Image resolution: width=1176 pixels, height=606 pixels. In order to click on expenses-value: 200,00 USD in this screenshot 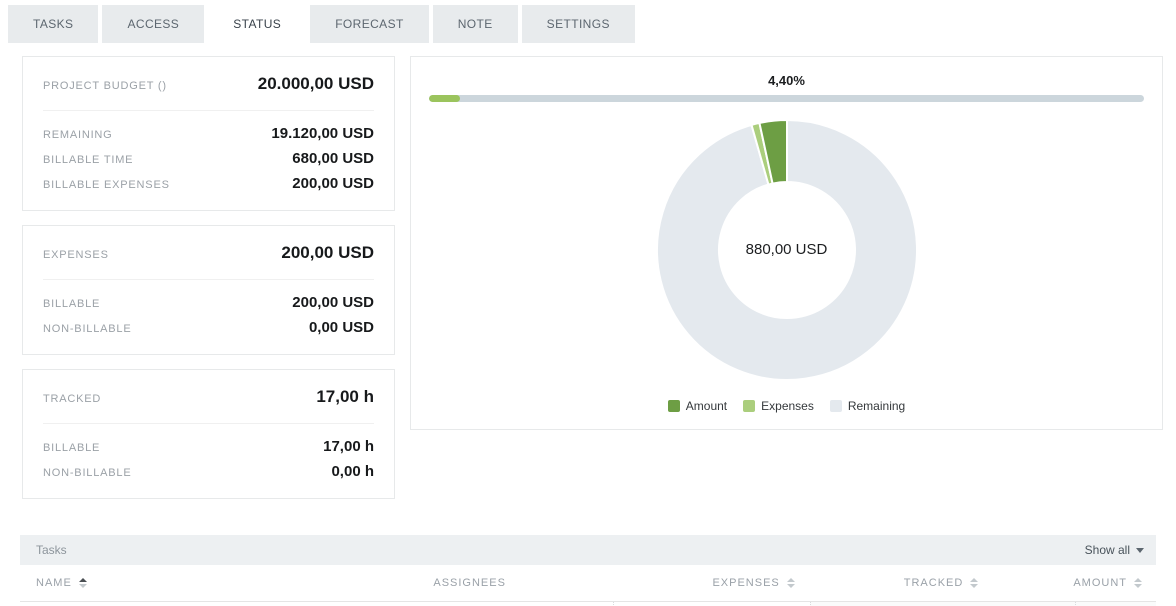, I will do `click(327, 252)`.